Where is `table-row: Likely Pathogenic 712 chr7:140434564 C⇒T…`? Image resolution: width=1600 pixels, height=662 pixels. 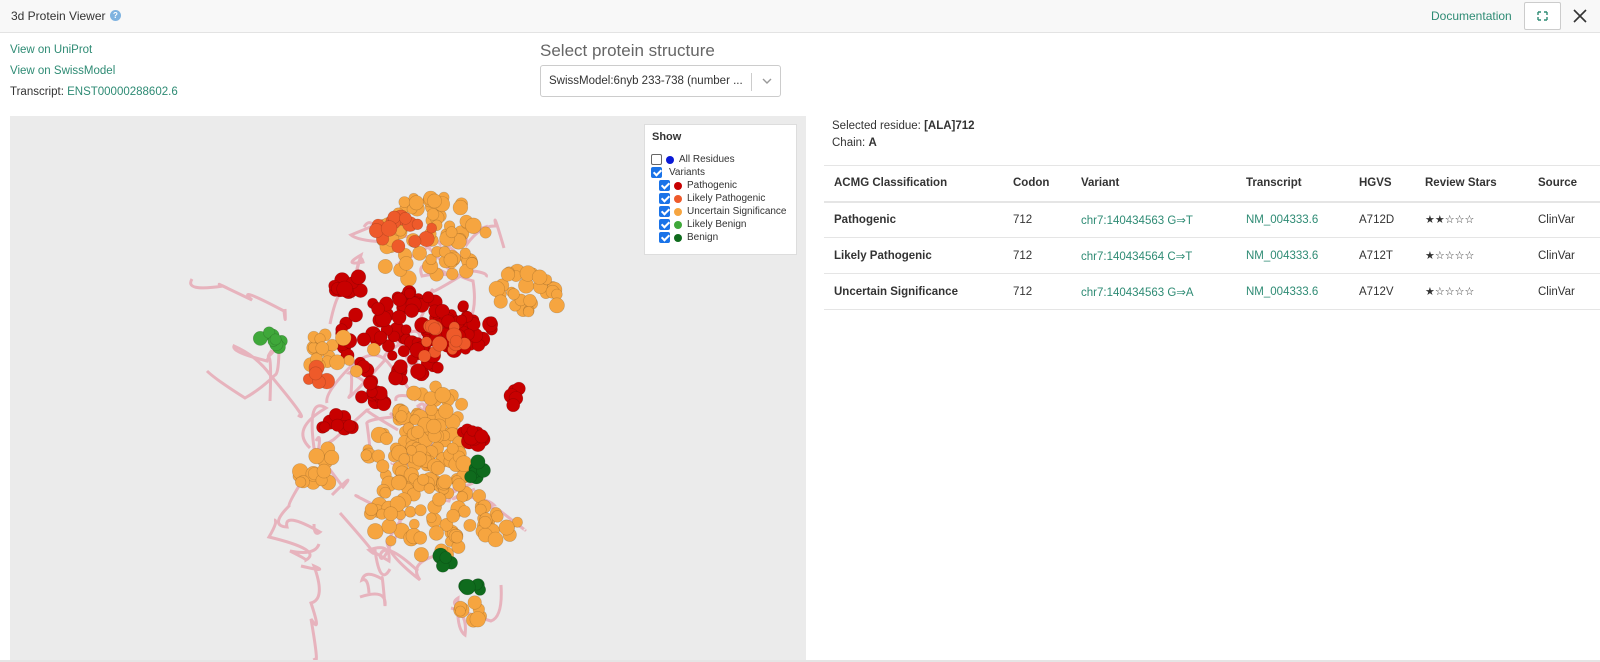 table-row: Likely Pathogenic 712 chr7:140434564 C⇒T… is located at coordinates (1212, 255).